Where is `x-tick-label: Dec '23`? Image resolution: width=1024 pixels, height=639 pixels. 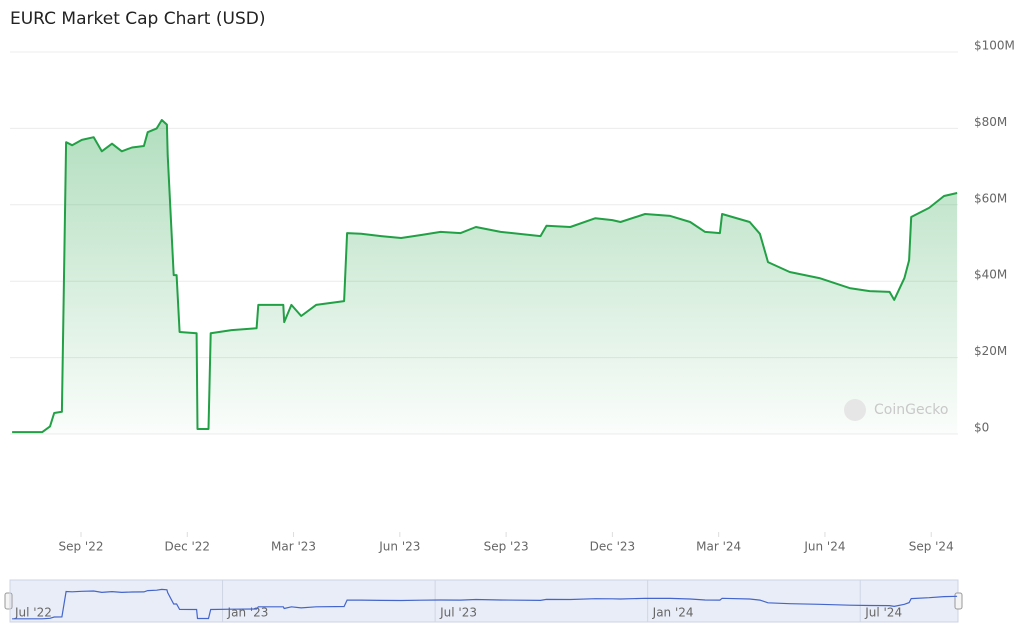 x-tick-label: Dec '23 is located at coordinates (613, 547).